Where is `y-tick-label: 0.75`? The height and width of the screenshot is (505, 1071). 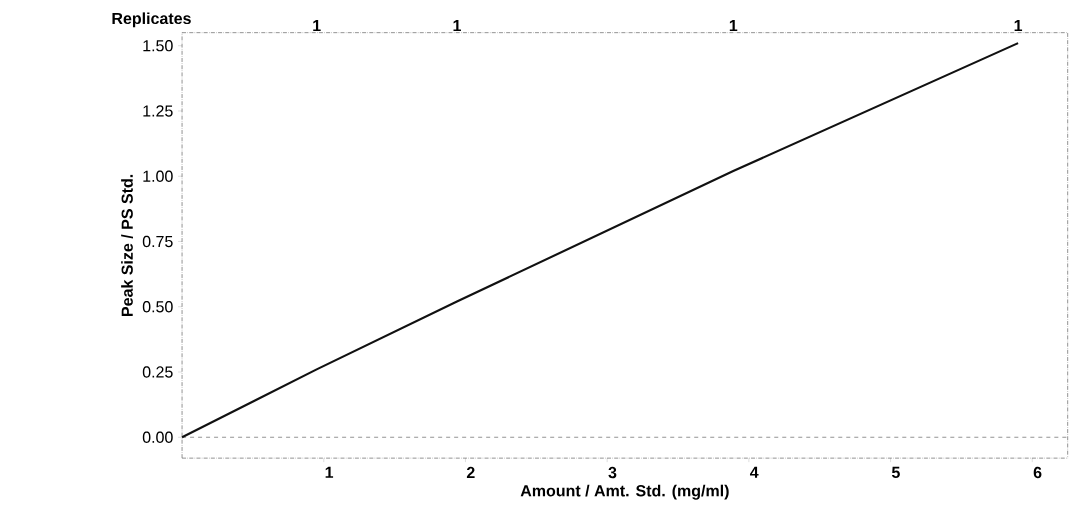
y-tick-label: 0.75 is located at coordinates (157, 241).